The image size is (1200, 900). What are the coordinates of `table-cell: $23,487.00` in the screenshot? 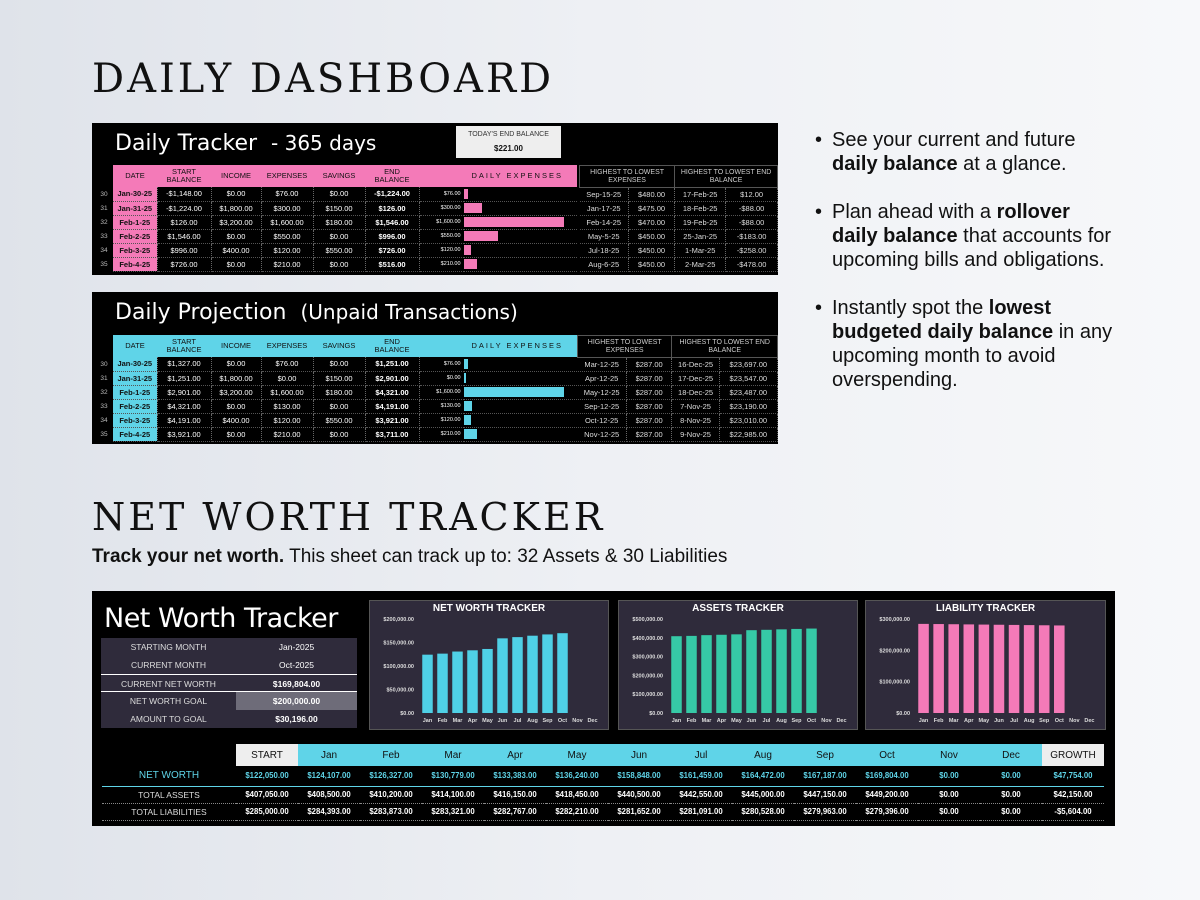 It's located at (748, 392).